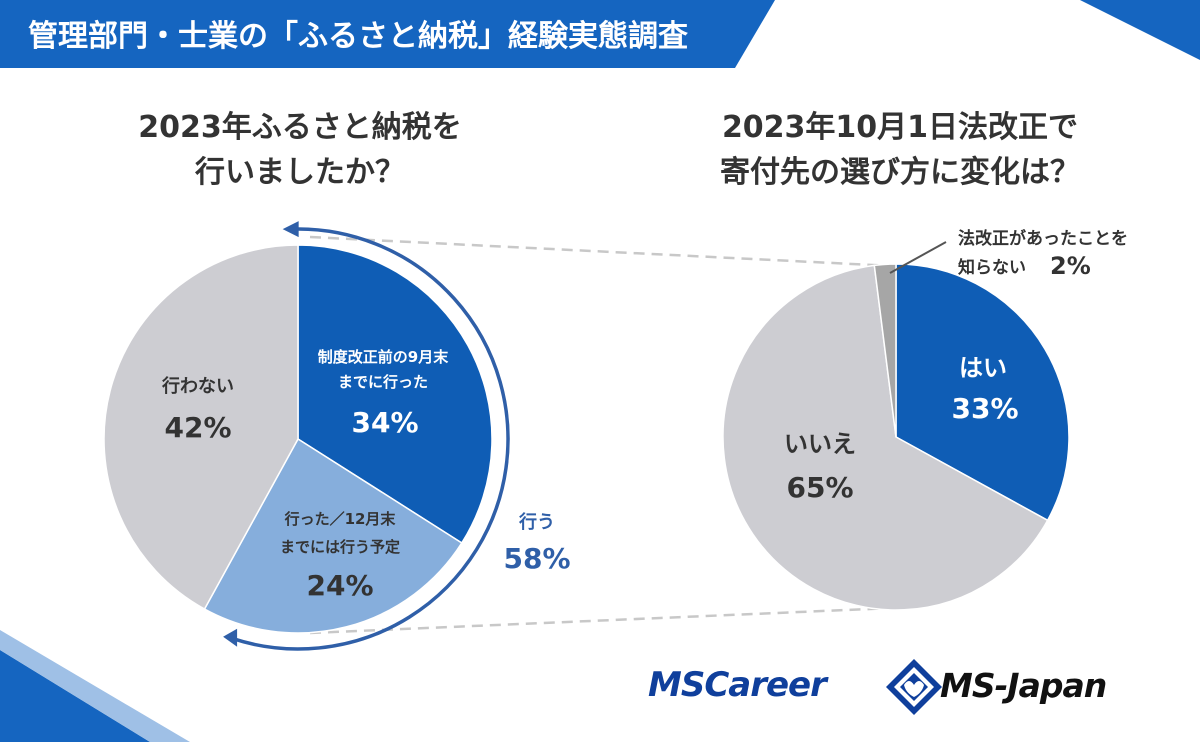 This screenshot has width=1200, height=742. What do you see at coordinates (1043, 238) in the screenshot?
I see `chart2-slice-unknown-label-line1: 法改正があったことを` at bounding box center [1043, 238].